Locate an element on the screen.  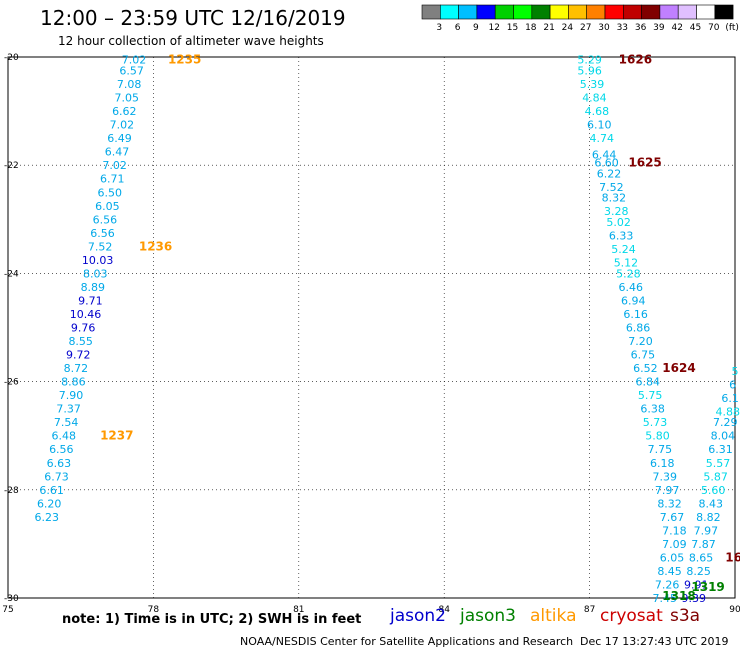
wave-height-point: 8.32 is located at coordinates (669, 503).